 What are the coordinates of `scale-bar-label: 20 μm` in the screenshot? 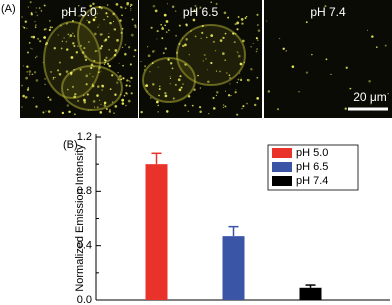 It's located at (370, 97).